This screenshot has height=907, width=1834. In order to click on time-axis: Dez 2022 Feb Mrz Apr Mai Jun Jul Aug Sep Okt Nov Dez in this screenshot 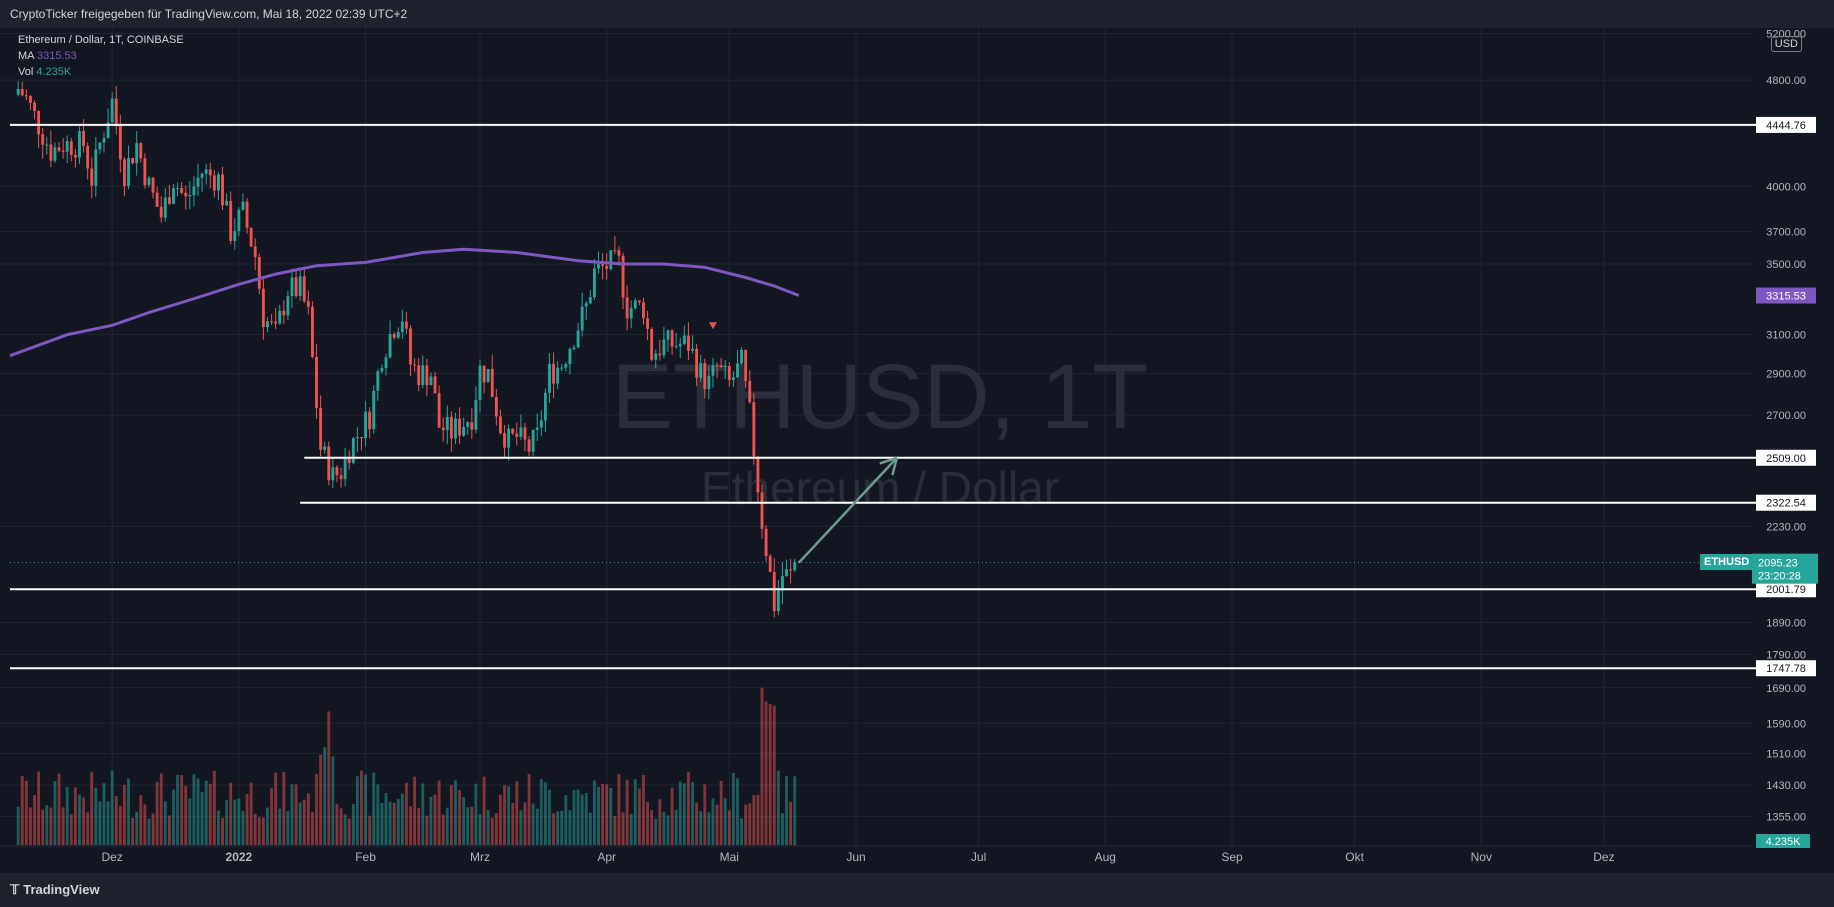, I will do `click(876, 854)`.